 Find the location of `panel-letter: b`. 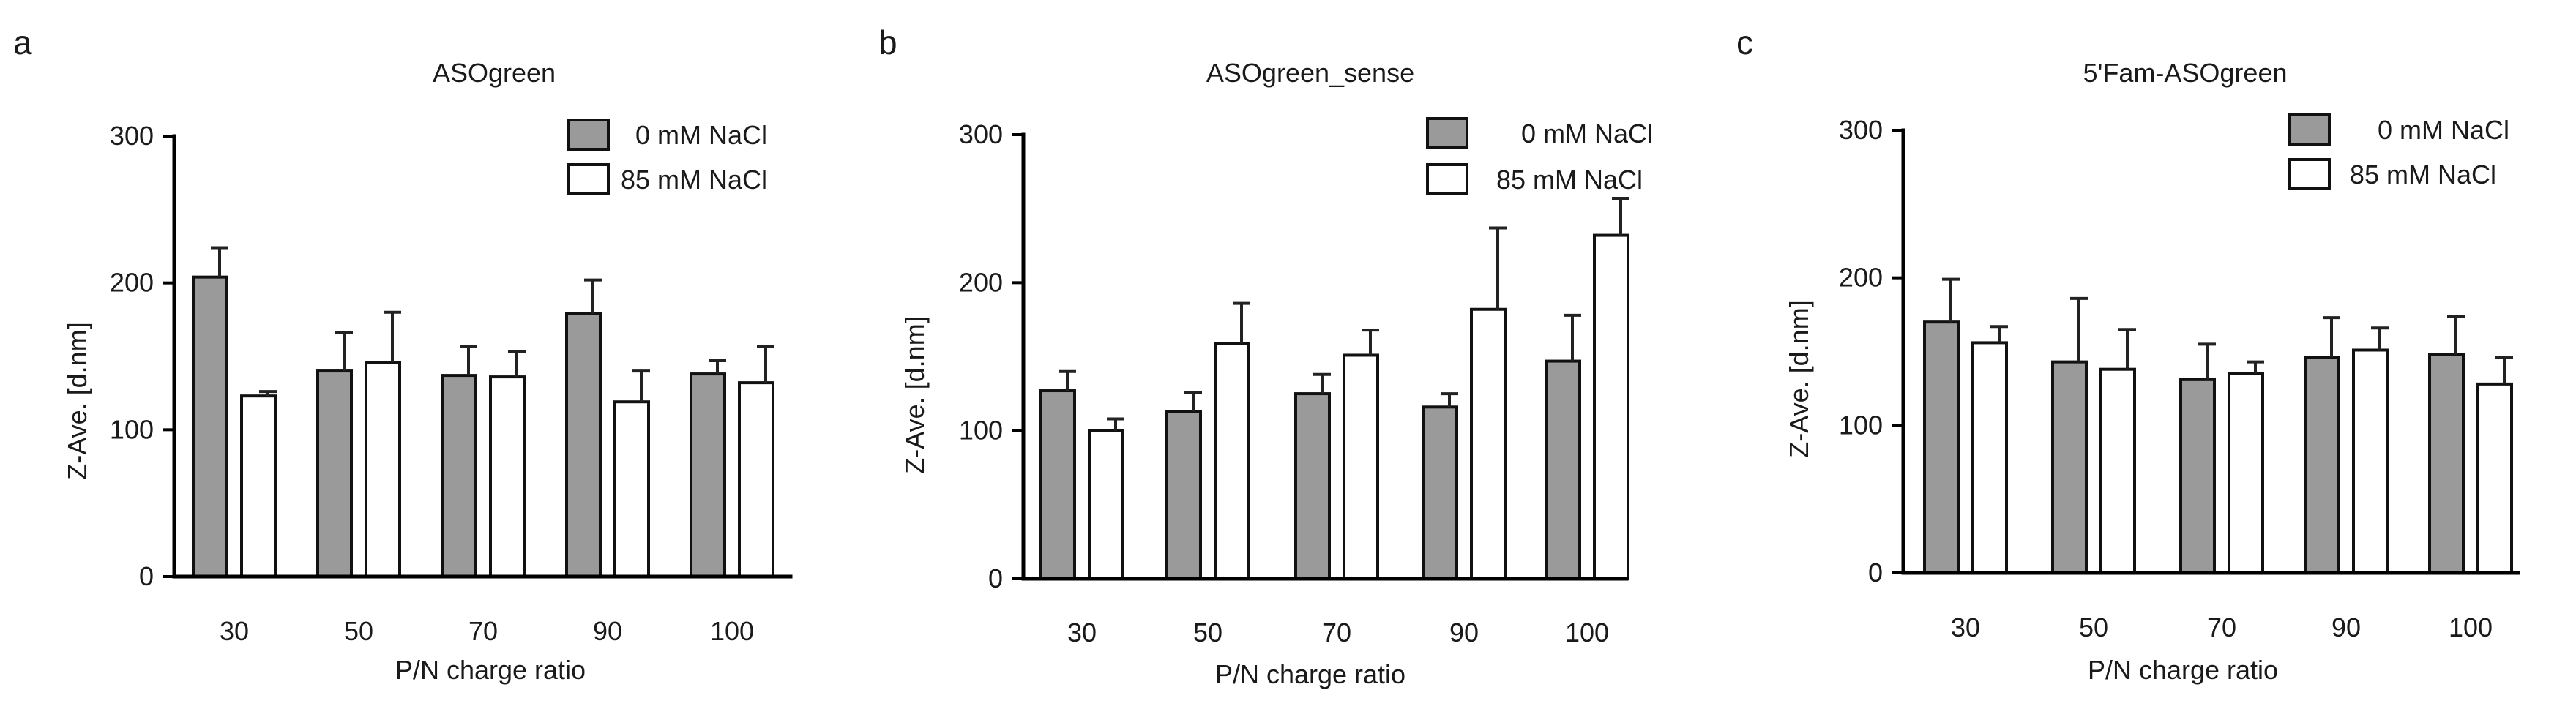

panel-letter: b is located at coordinates (887, 42).